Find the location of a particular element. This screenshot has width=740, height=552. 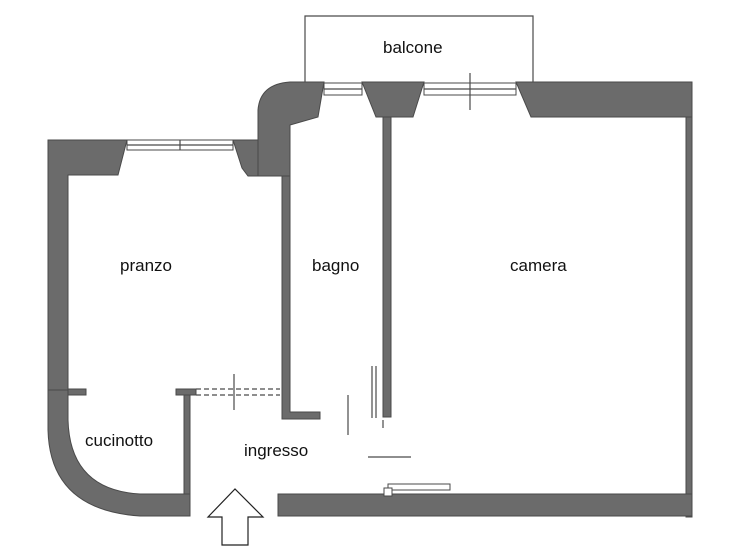

wall-top-middle is located at coordinates (393, 99).